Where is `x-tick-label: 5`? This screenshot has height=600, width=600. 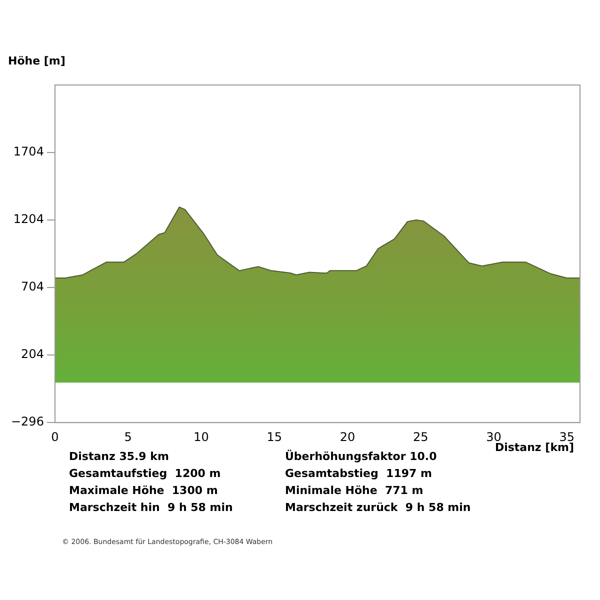 x-tick-label: 5 is located at coordinates (128, 437).